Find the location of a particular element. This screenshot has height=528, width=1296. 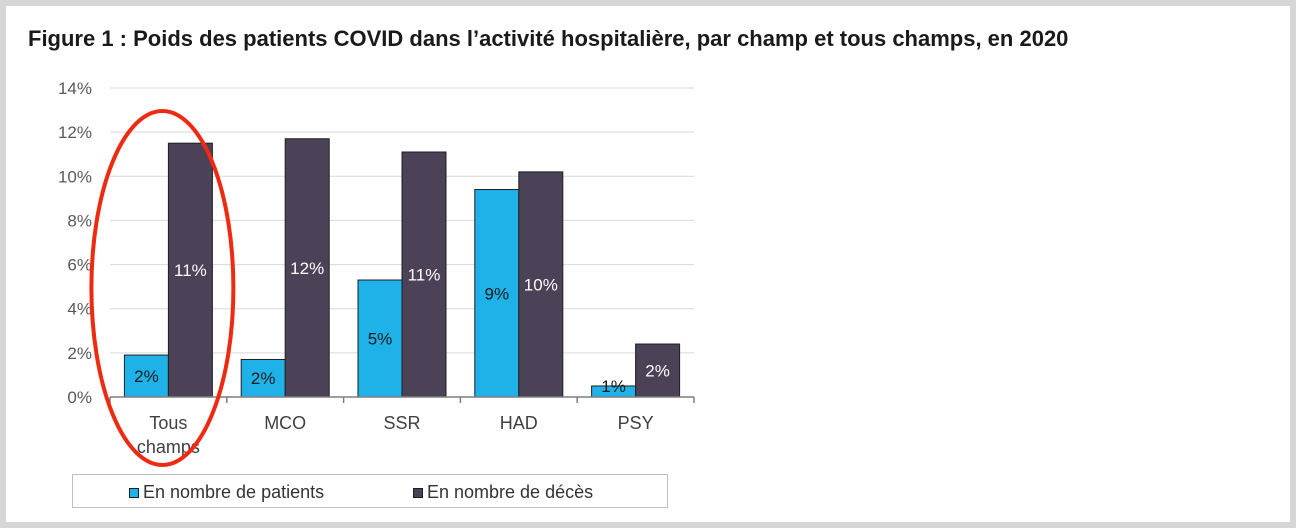

bar-en-nombre-de-patients-tous-champs is located at coordinates (146, 376).